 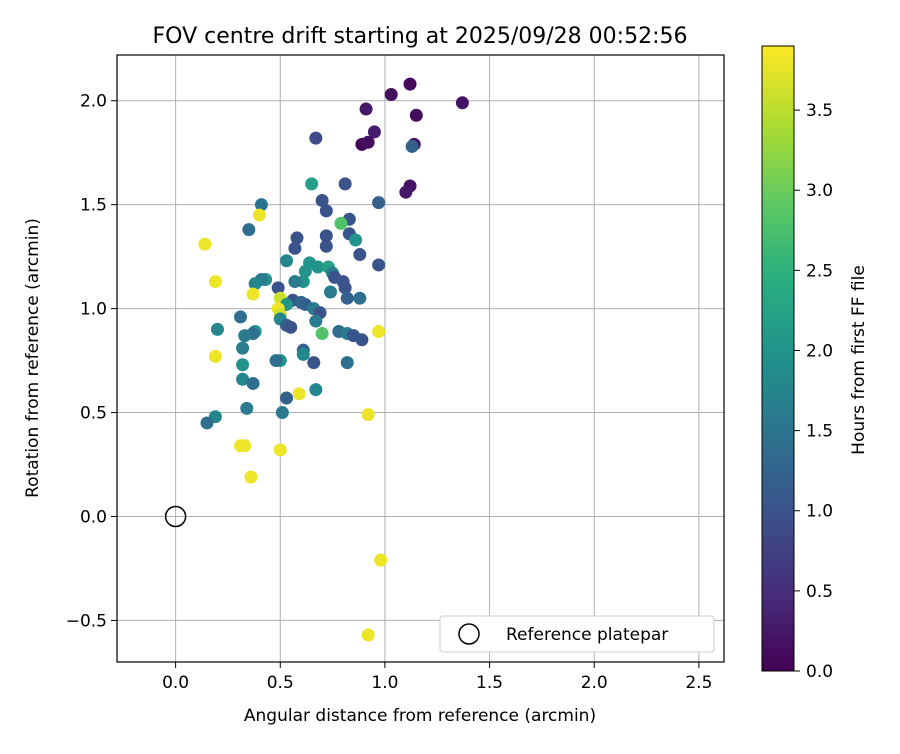 What do you see at coordinates (33, 358) in the screenshot?
I see `y-axis-label: Rotation from reference (arcmin)` at bounding box center [33, 358].